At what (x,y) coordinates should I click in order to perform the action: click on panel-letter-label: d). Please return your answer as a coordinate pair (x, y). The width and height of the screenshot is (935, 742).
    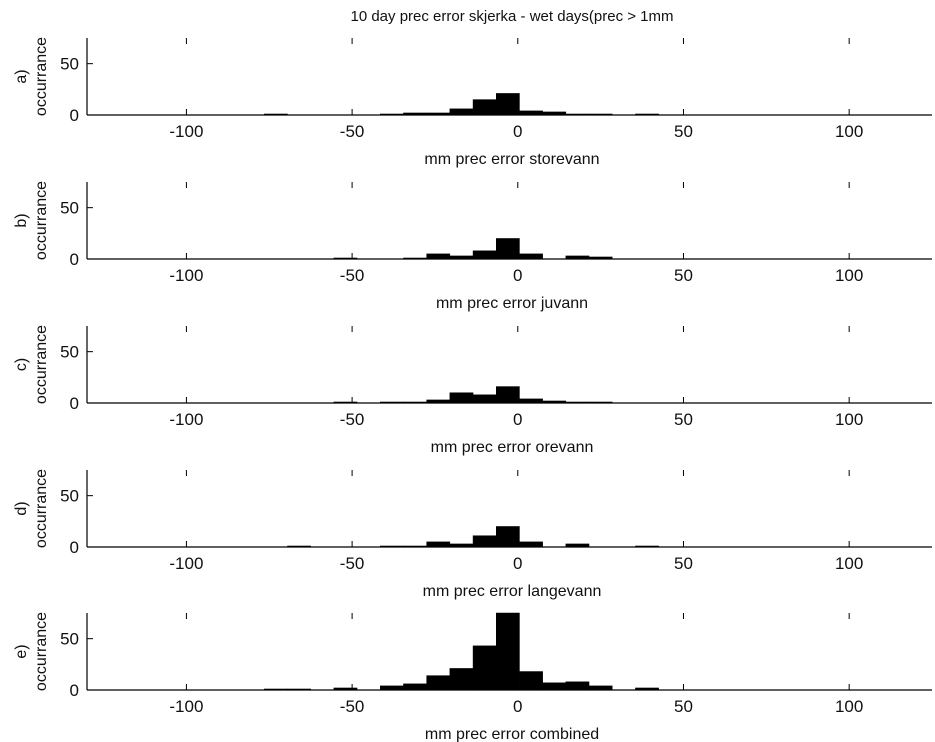
    Looking at the image, I should click on (21, 508).